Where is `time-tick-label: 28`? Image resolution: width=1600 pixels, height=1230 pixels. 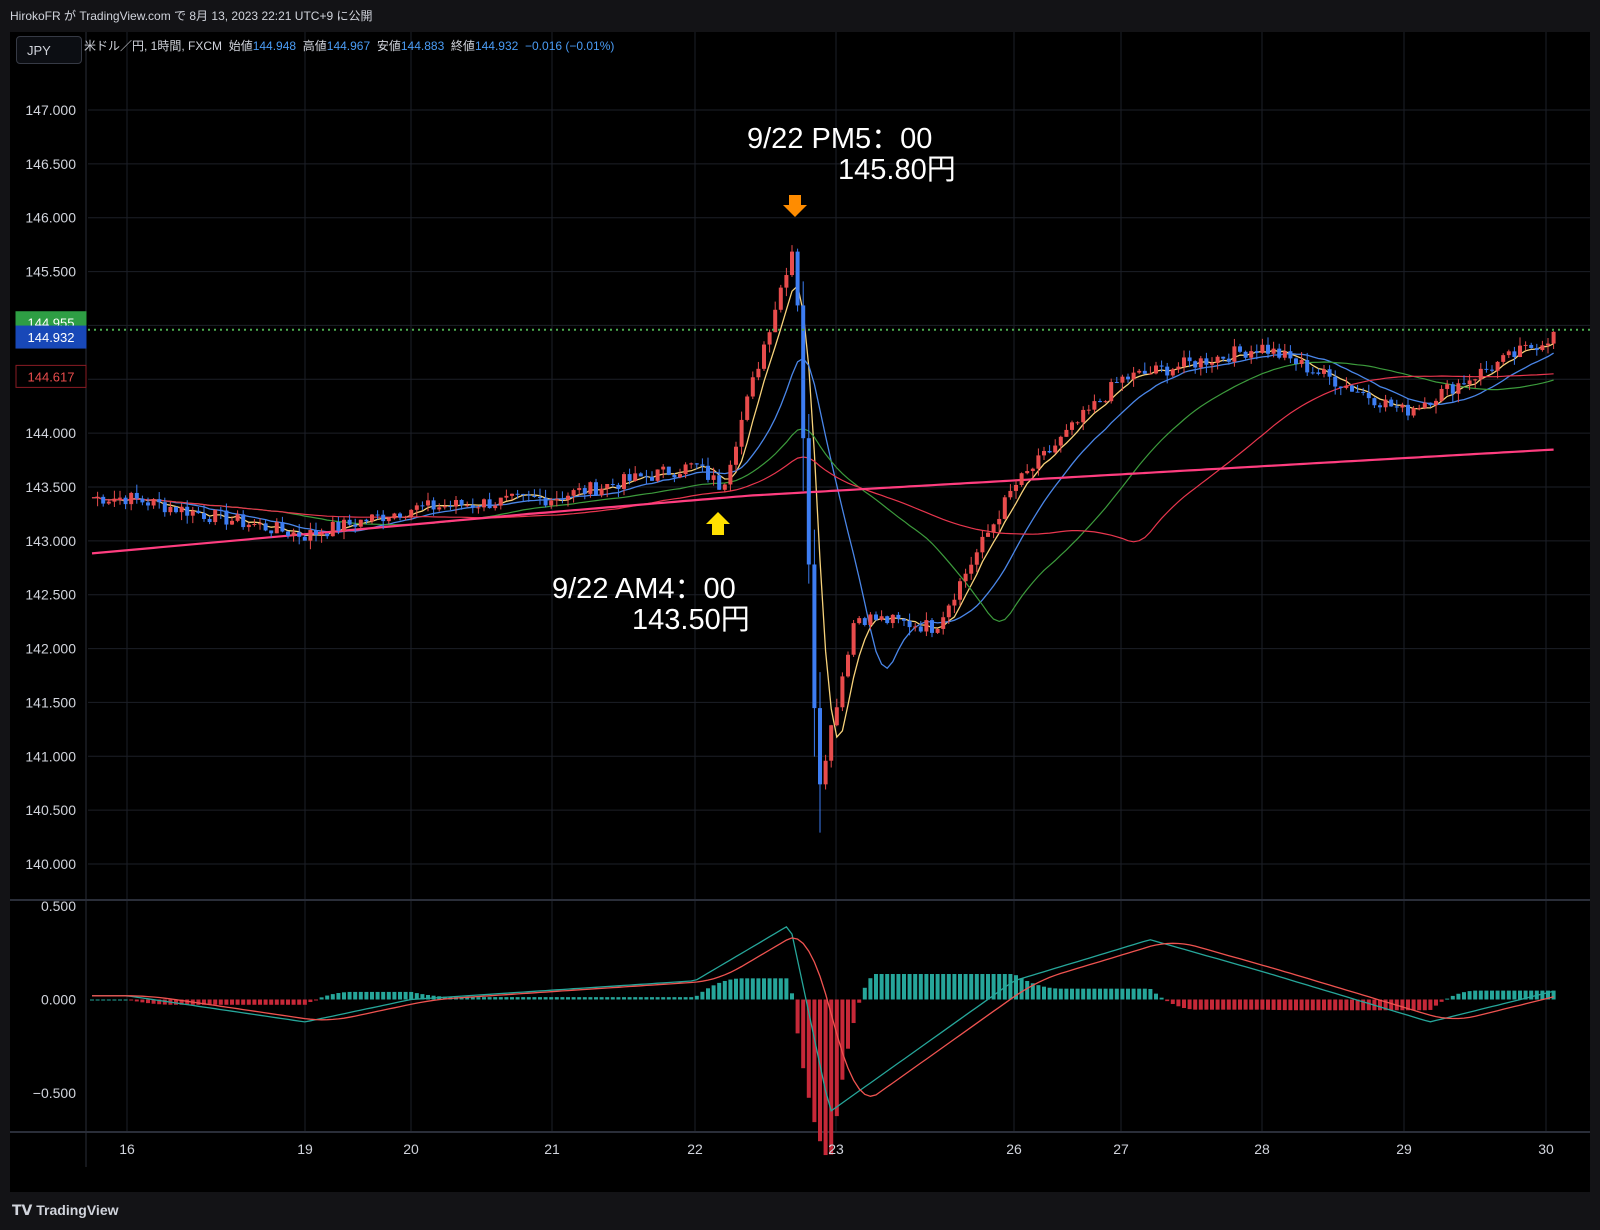
time-tick-label: 28 is located at coordinates (1262, 1149).